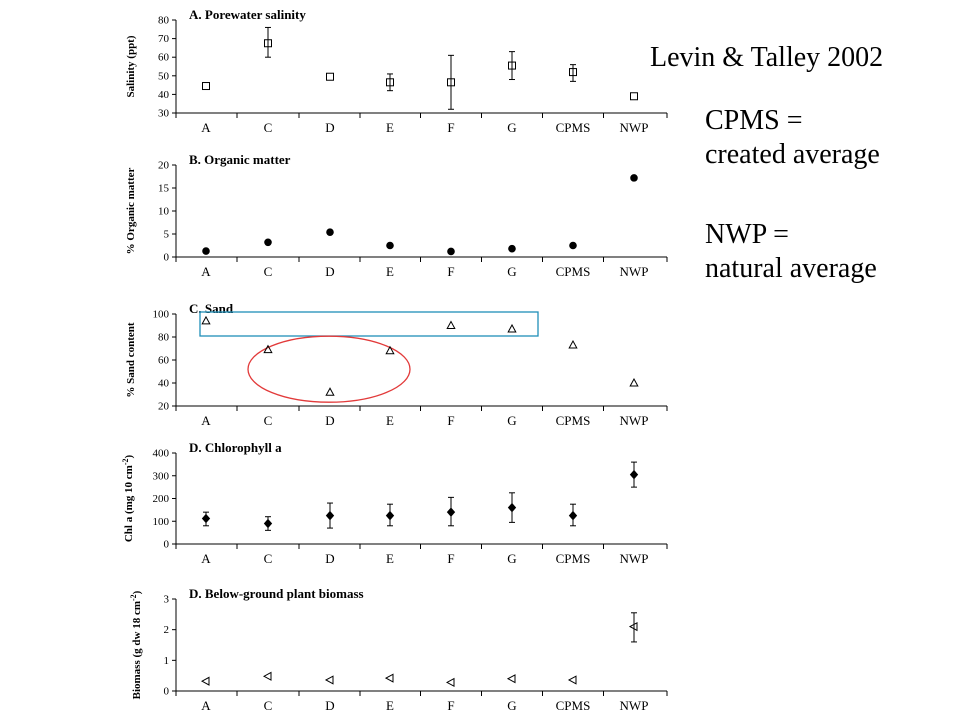 Image resolution: width=960 pixels, height=720 pixels. What do you see at coordinates (754, 120) in the screenshot?
I see `cpms-note-line1: CPMS =` at bounding box center [754, 120].